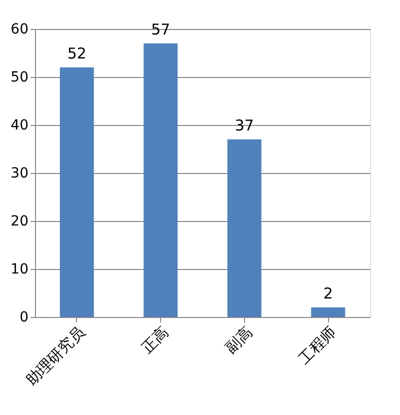 The width and height of the screenshot is (400, 415). Describe the element at coordinates (19, 30) in the screenshot. I see `y-tick-label: 60` at that location.